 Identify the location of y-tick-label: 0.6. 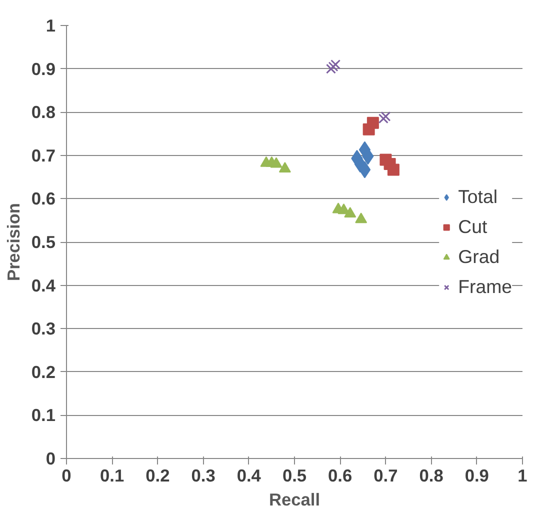
(43, 198).